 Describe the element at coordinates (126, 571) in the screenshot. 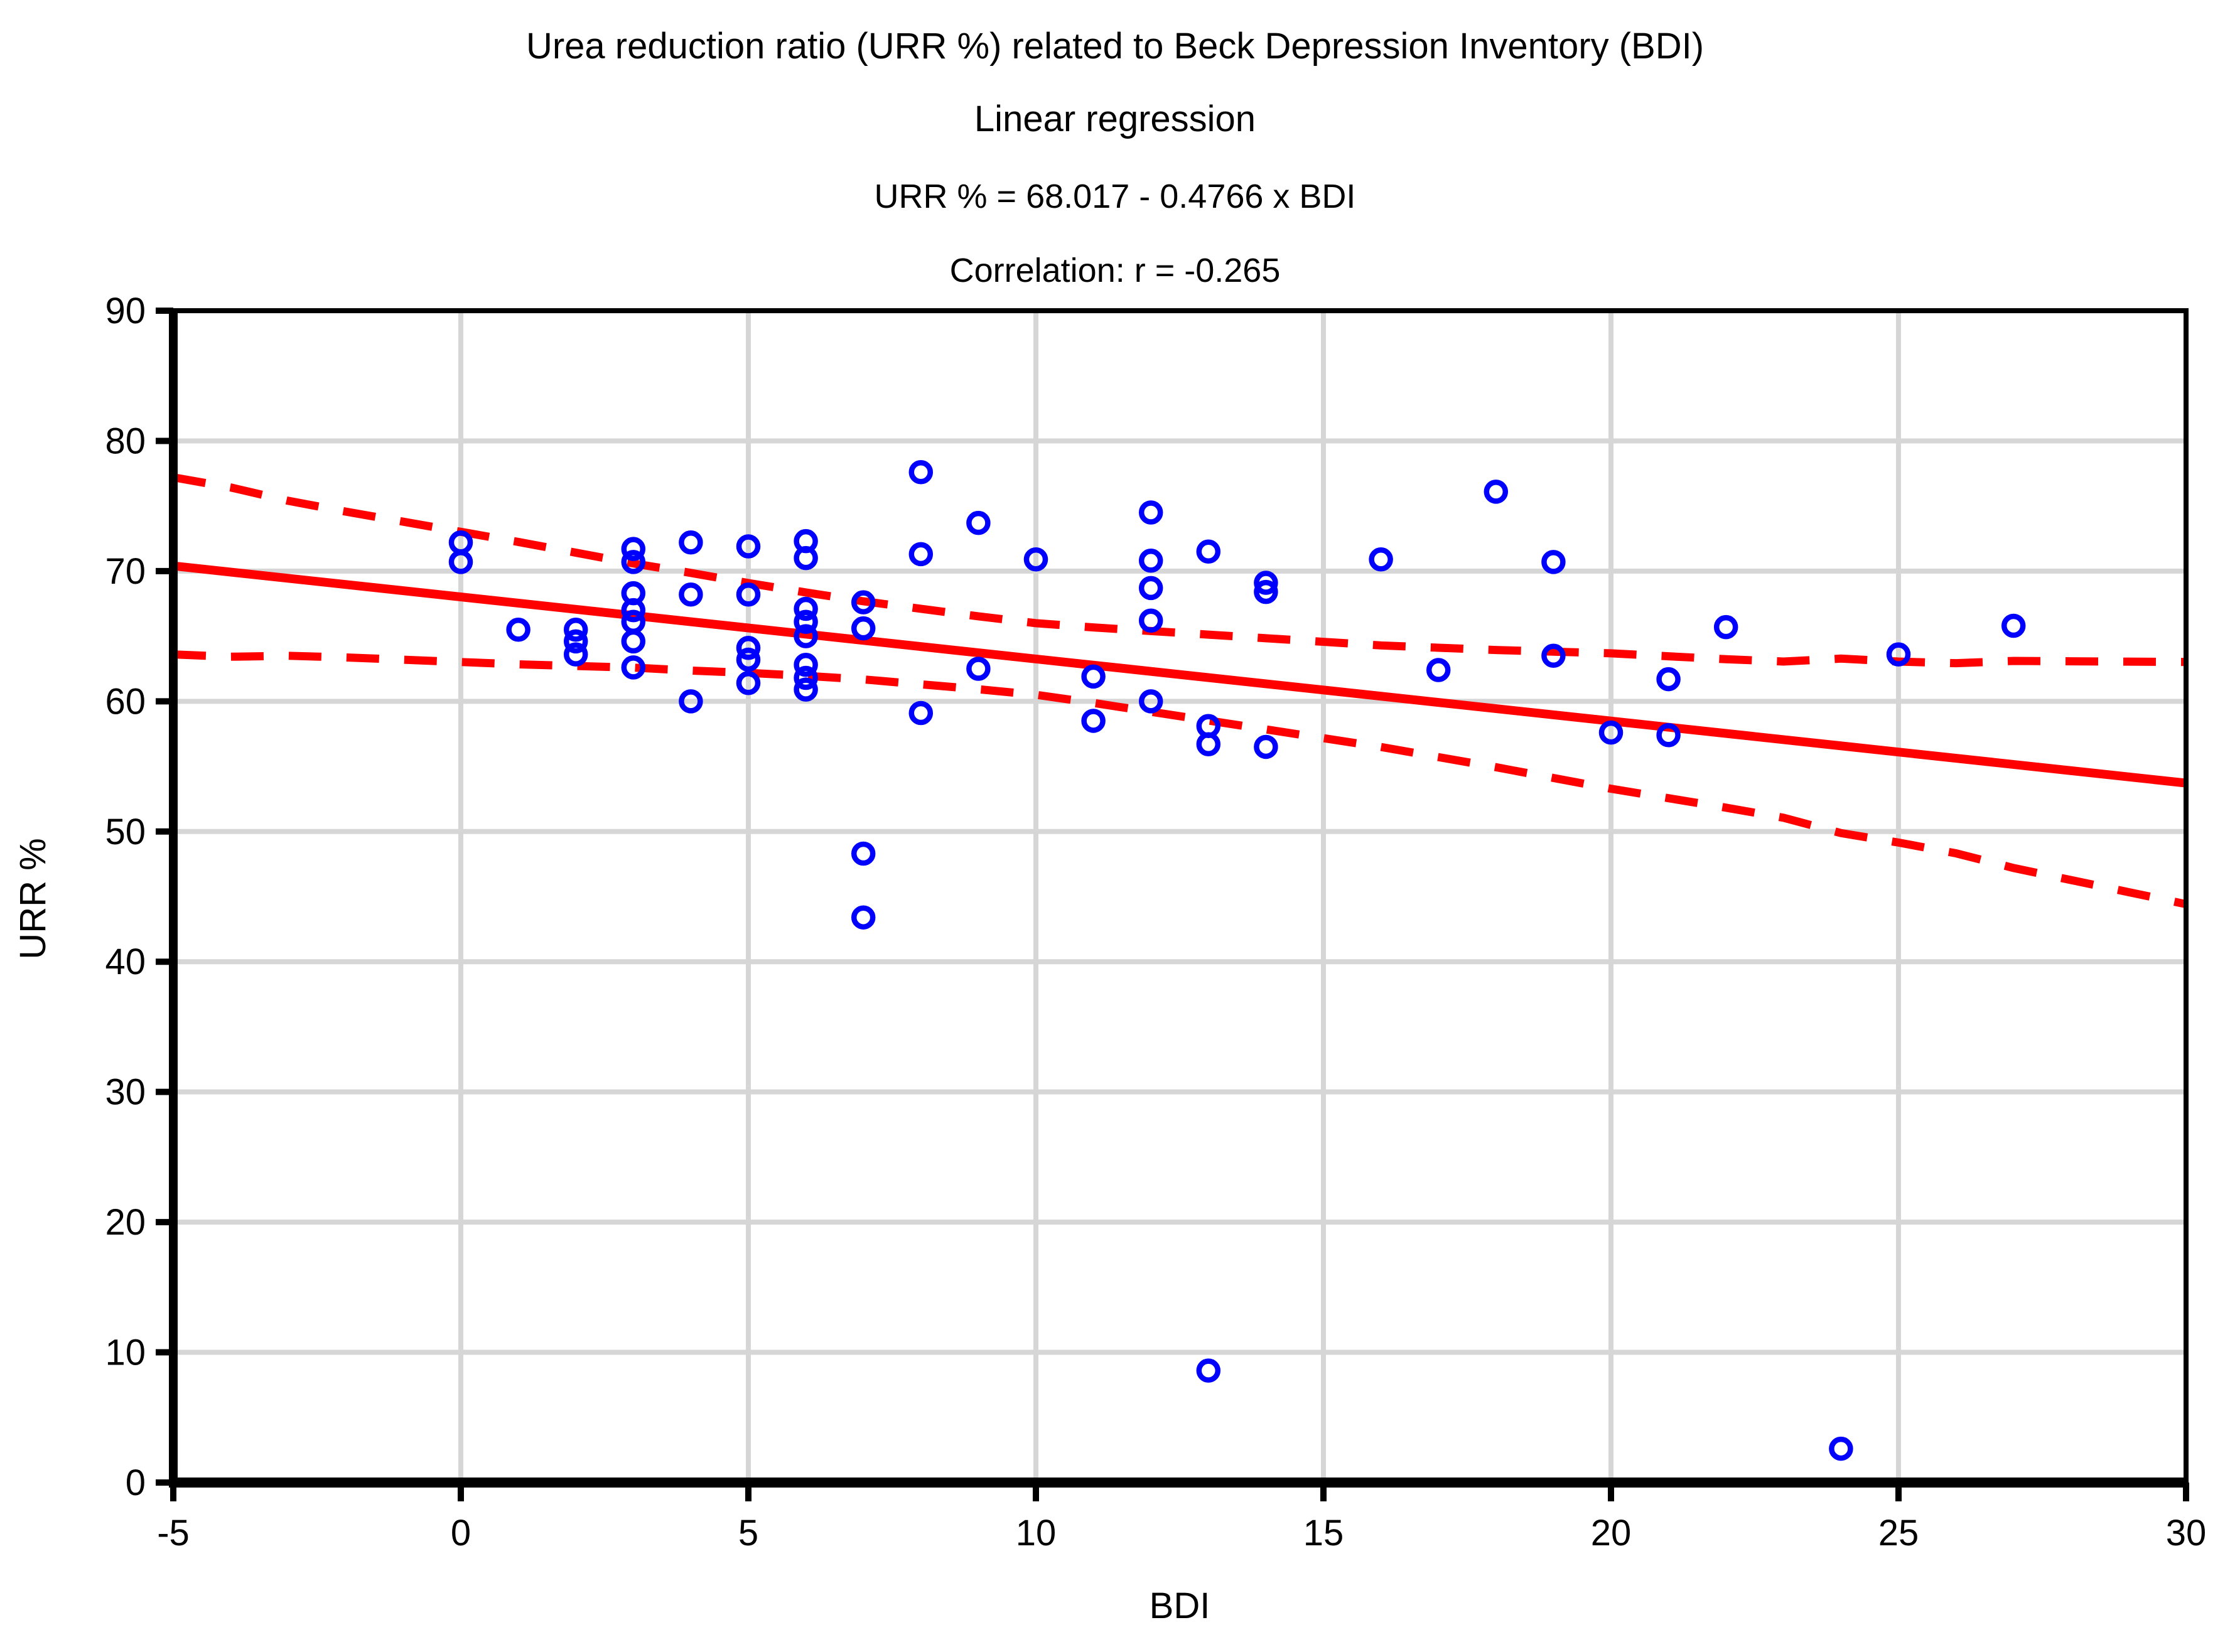

I see `y-tick-label: 70` at that location.